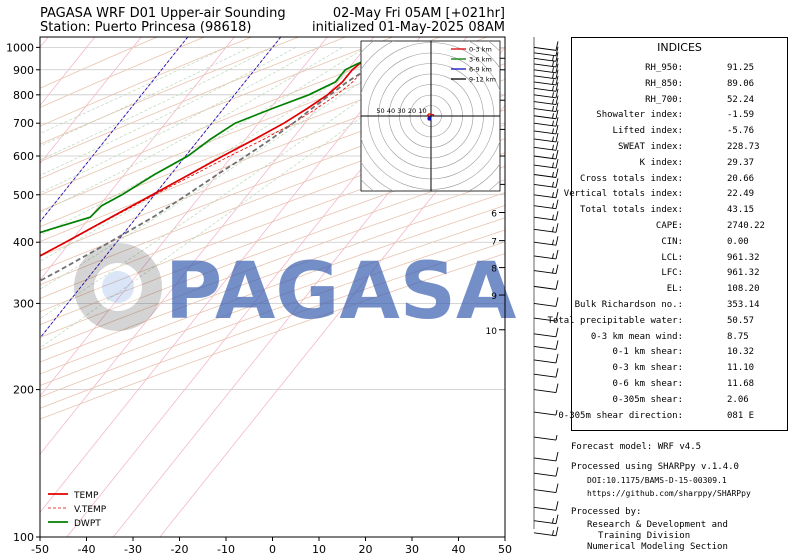  Describe the element at coordinates (418, 13) in the screenshot. I see `valid-time-label: 02-May Fri 05AM [+021hr]` at that location.